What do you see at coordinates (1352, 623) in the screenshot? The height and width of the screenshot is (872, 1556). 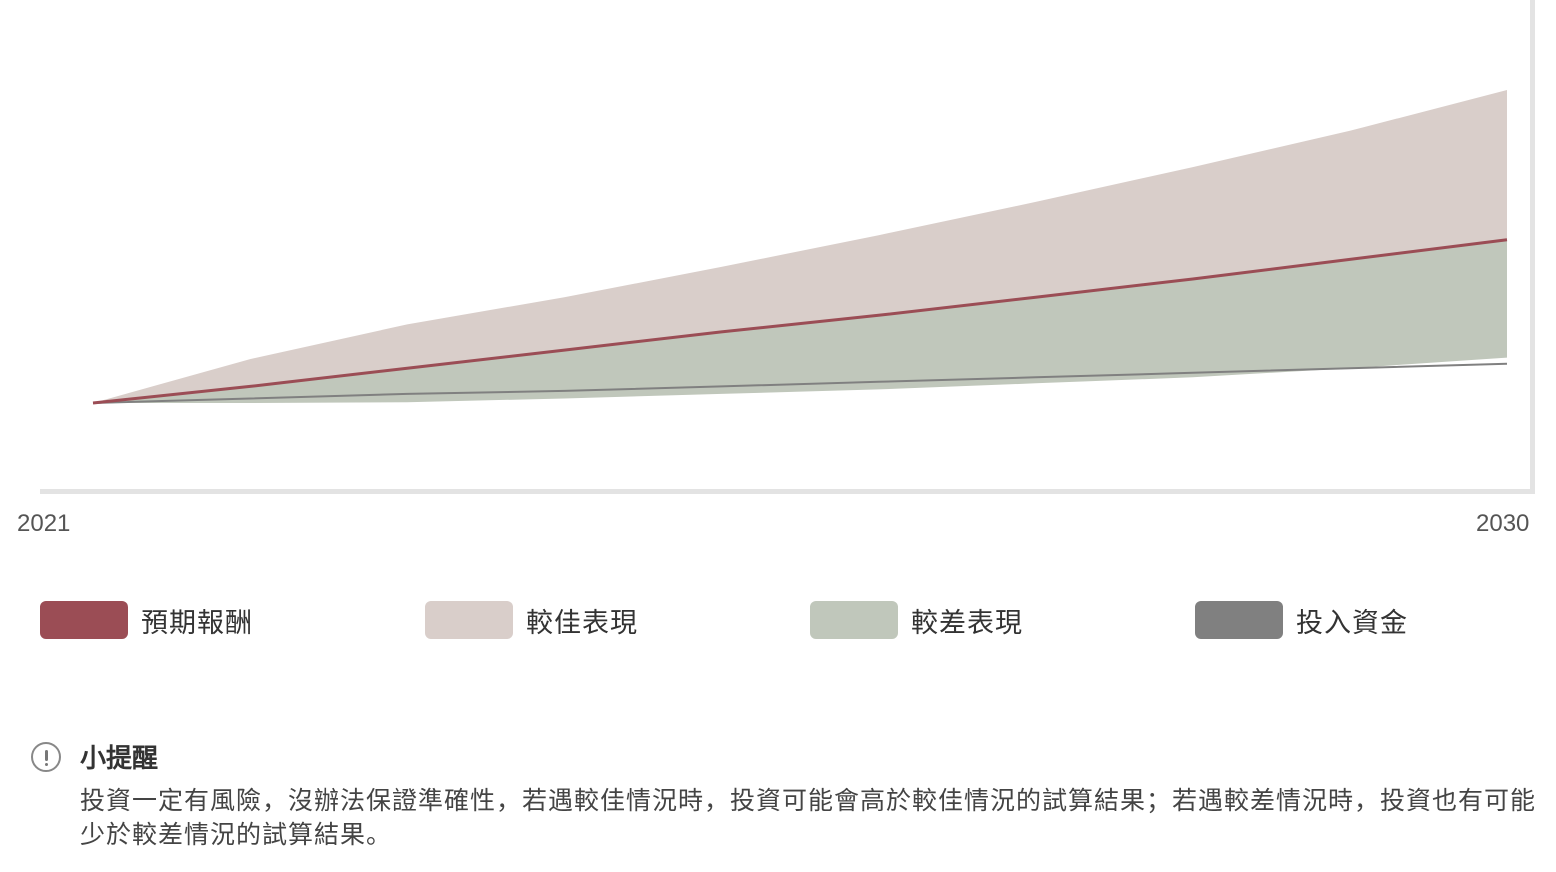 I see `legend-label-invested-capital: 投入資金` at bounding box center [1352, 623].